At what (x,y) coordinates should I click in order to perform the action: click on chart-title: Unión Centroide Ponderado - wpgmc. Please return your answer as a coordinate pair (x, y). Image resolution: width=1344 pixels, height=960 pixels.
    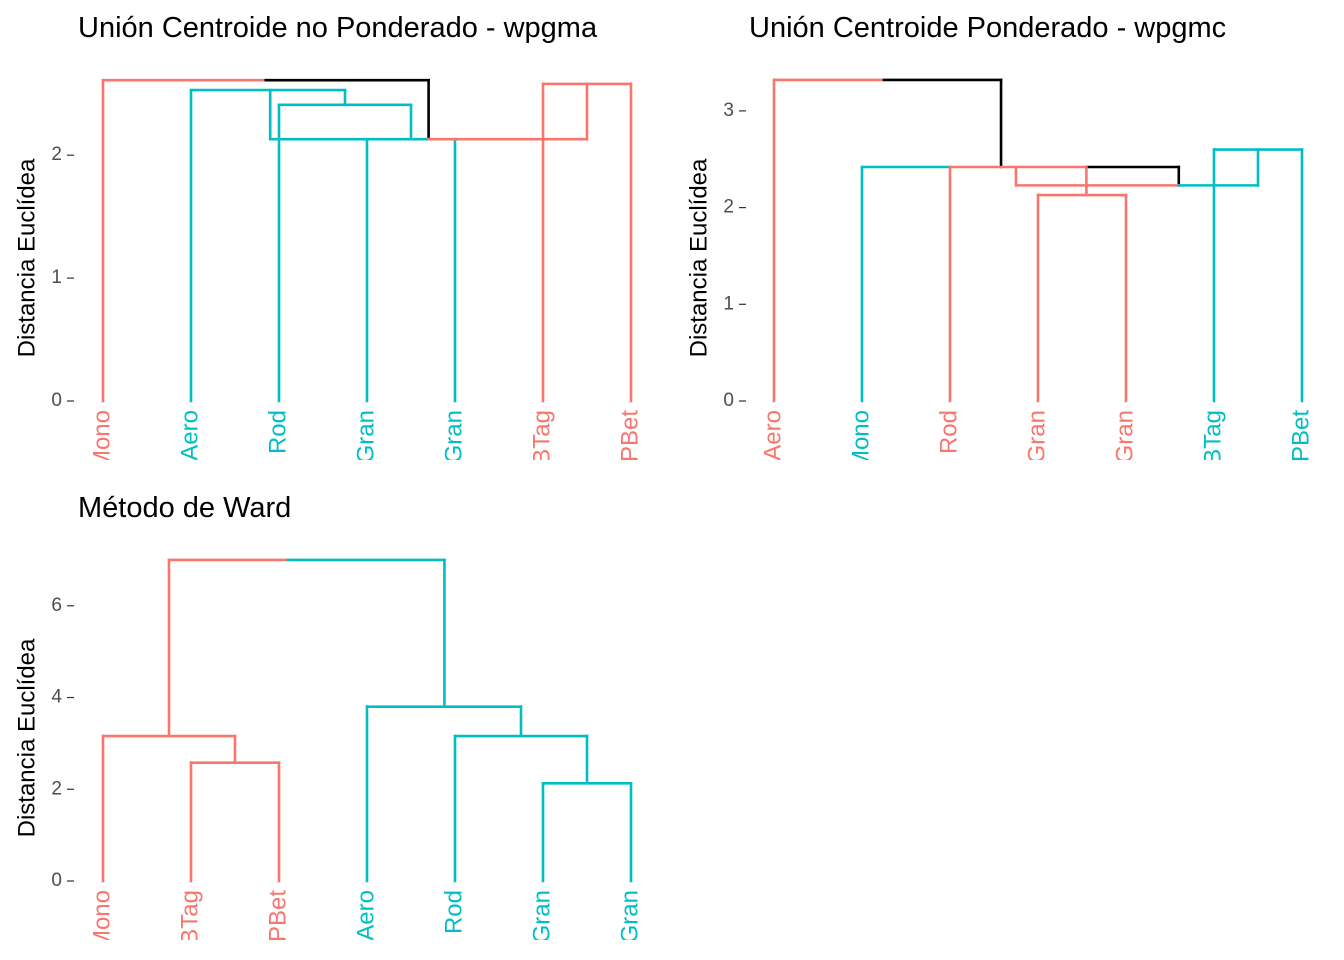
    Looking at the image, I should click on (988, 28).